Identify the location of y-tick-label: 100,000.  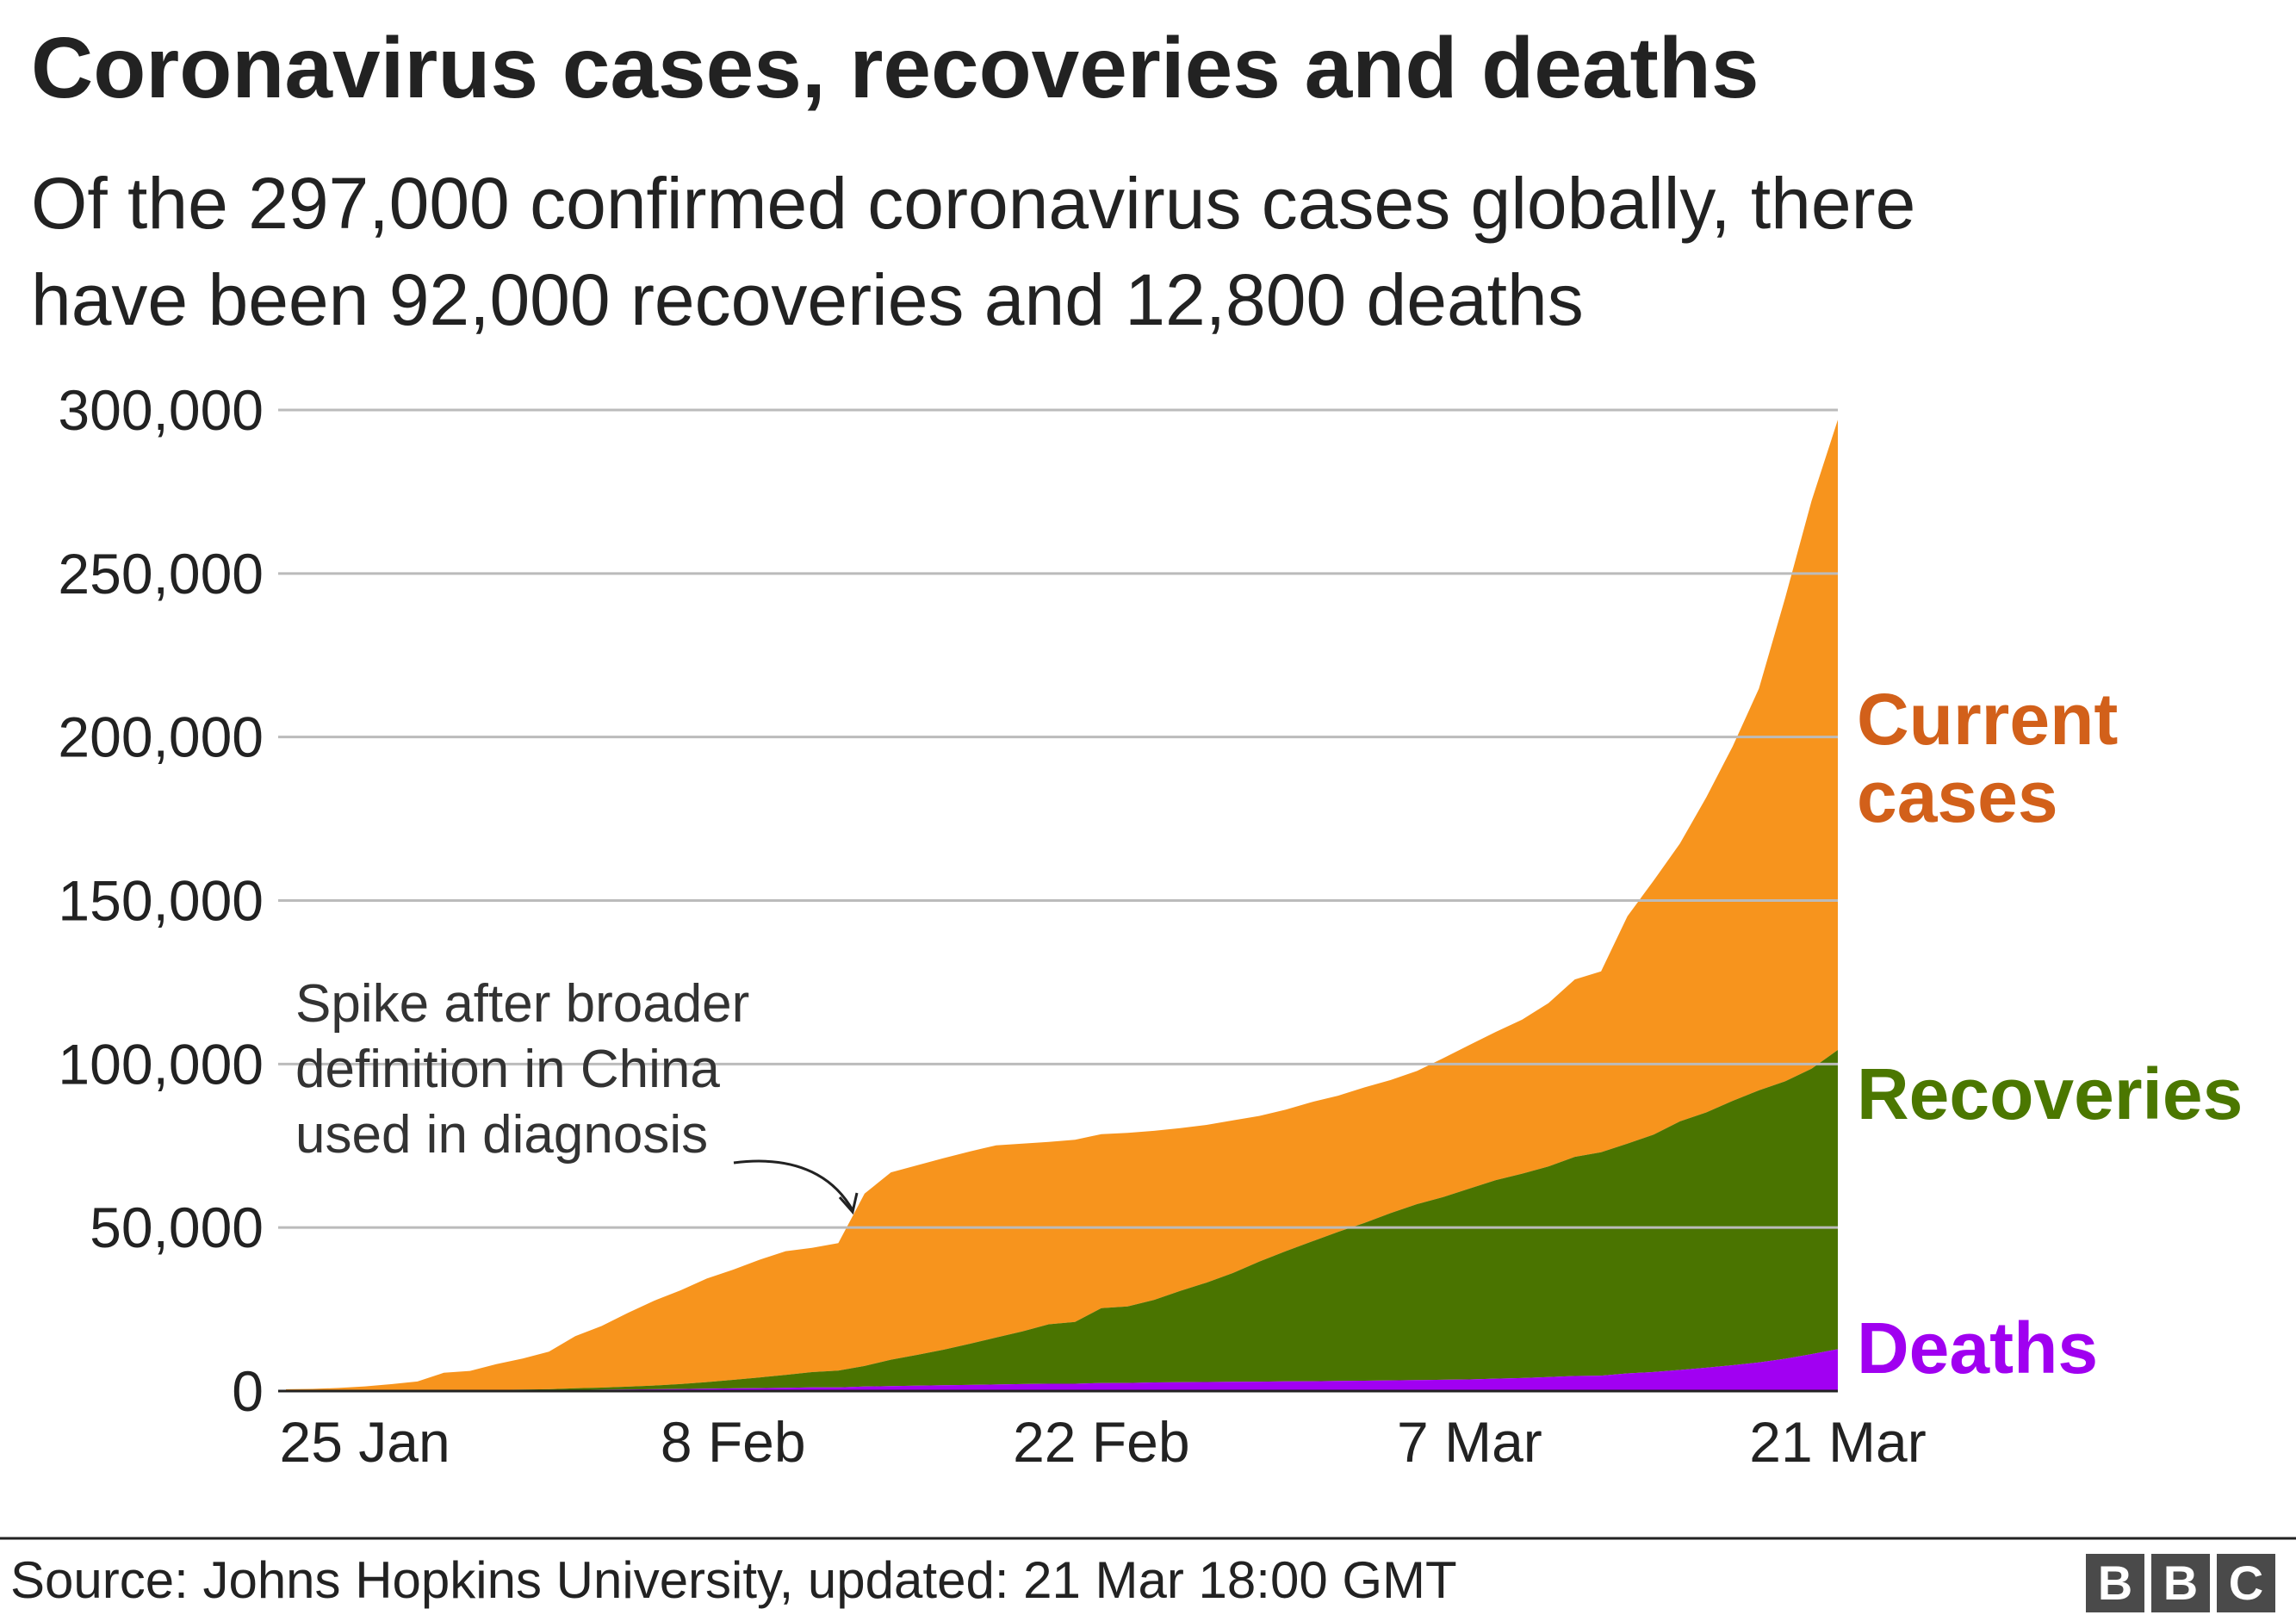
(161, 1064).